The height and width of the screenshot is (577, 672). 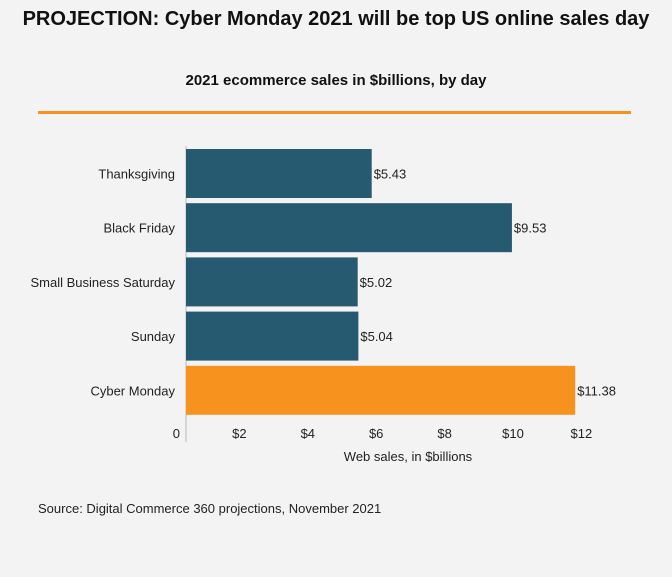 What do you see at coordinates (176, 433) in the screenshot?
I see `x-tick-label: 0` at bounding box center [176, 433].